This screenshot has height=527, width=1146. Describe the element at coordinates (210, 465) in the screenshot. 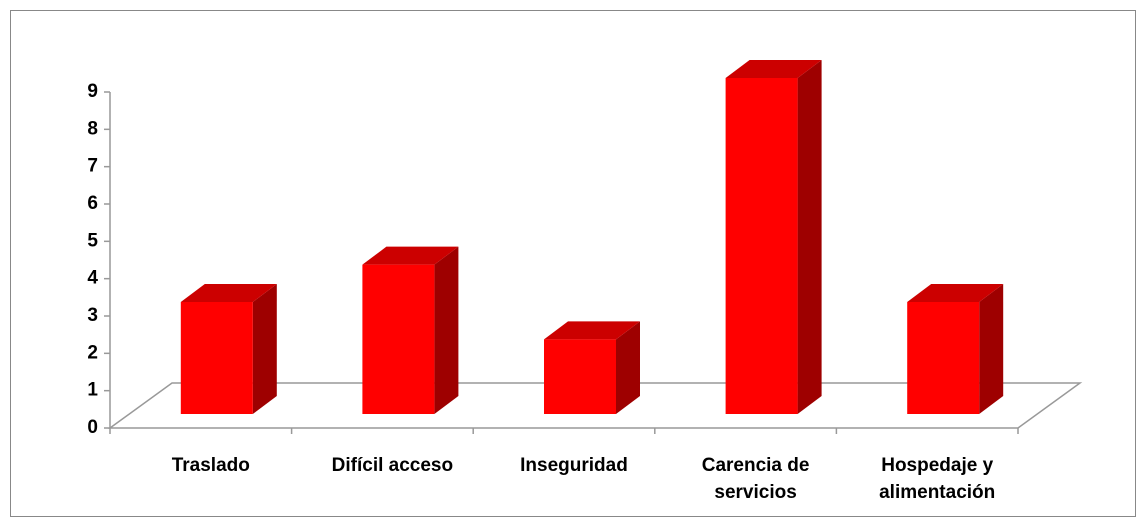

I see `x-tick-label: Traslado` at that location.